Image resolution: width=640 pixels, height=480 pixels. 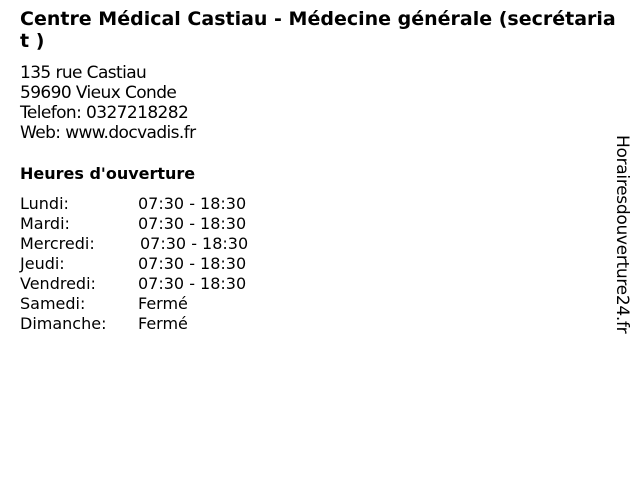 What do you see at coordinates (45, 223) in the screenshot?
I see `day-label: Mardi:` at bounding box center [45, 223].